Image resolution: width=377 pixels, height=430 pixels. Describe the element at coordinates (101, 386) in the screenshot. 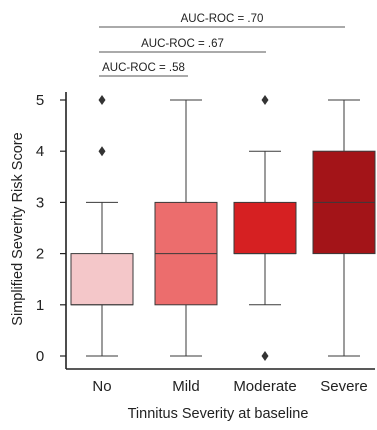

I see `x-tick-label: No` at that location.